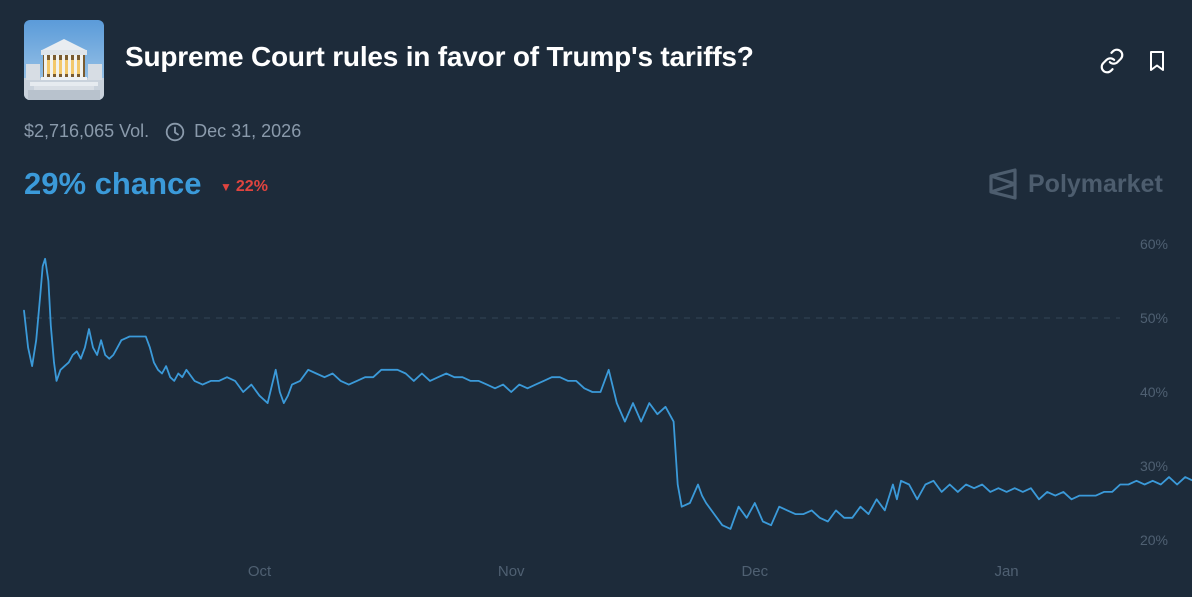  I want to click on chance-value: 29% chance, so click(113, 183).